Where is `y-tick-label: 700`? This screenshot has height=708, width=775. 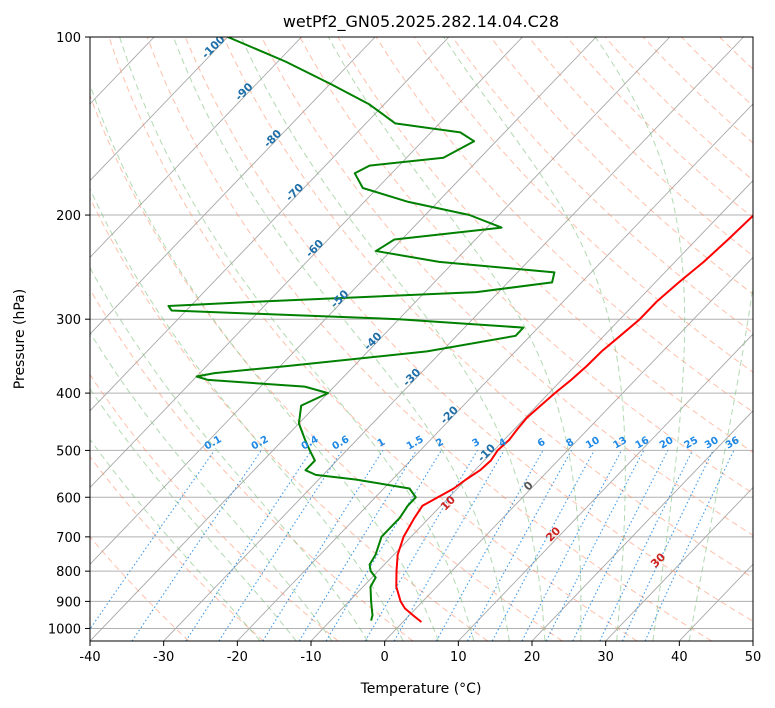 y-tick-label: 700 is located at coordinates (68, 538).